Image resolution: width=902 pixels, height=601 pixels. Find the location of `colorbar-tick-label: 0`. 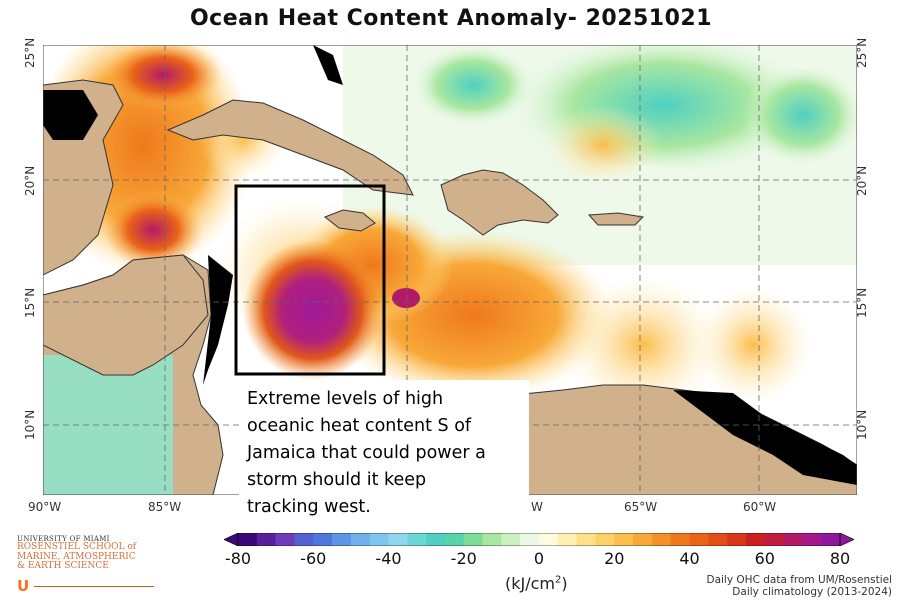

colorbar-tick-label: 0 is located at coordinates (539, 558).